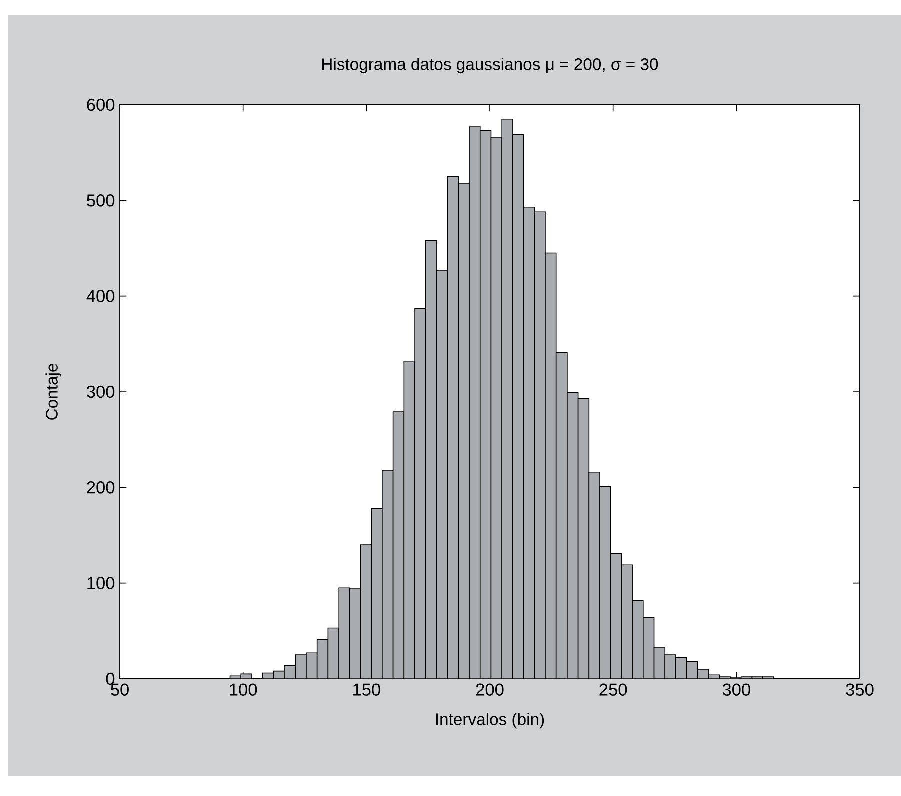 This screenshot has height=796, width=901. I want to click on x-tick-label: 250, so click(614, 690).